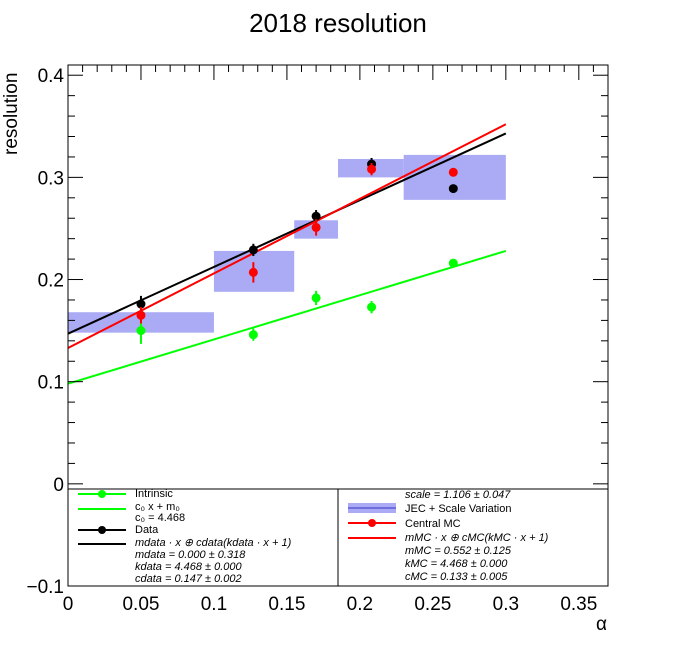 The height and width of the screenshot is (652, 676). Describe the element at coordinates (601, 624) in the screenshot. I see `x-axis-label: α` at that location.